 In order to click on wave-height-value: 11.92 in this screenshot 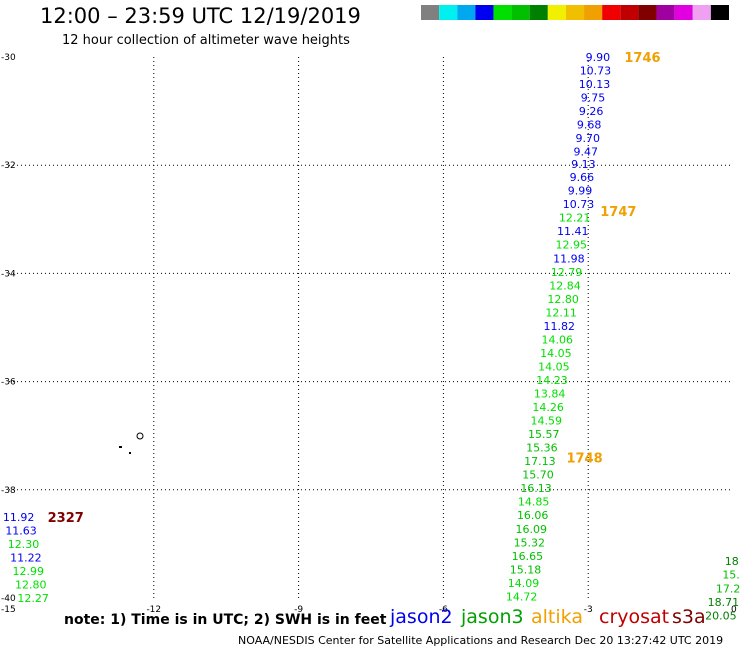, I will do `click(19, 517)`.